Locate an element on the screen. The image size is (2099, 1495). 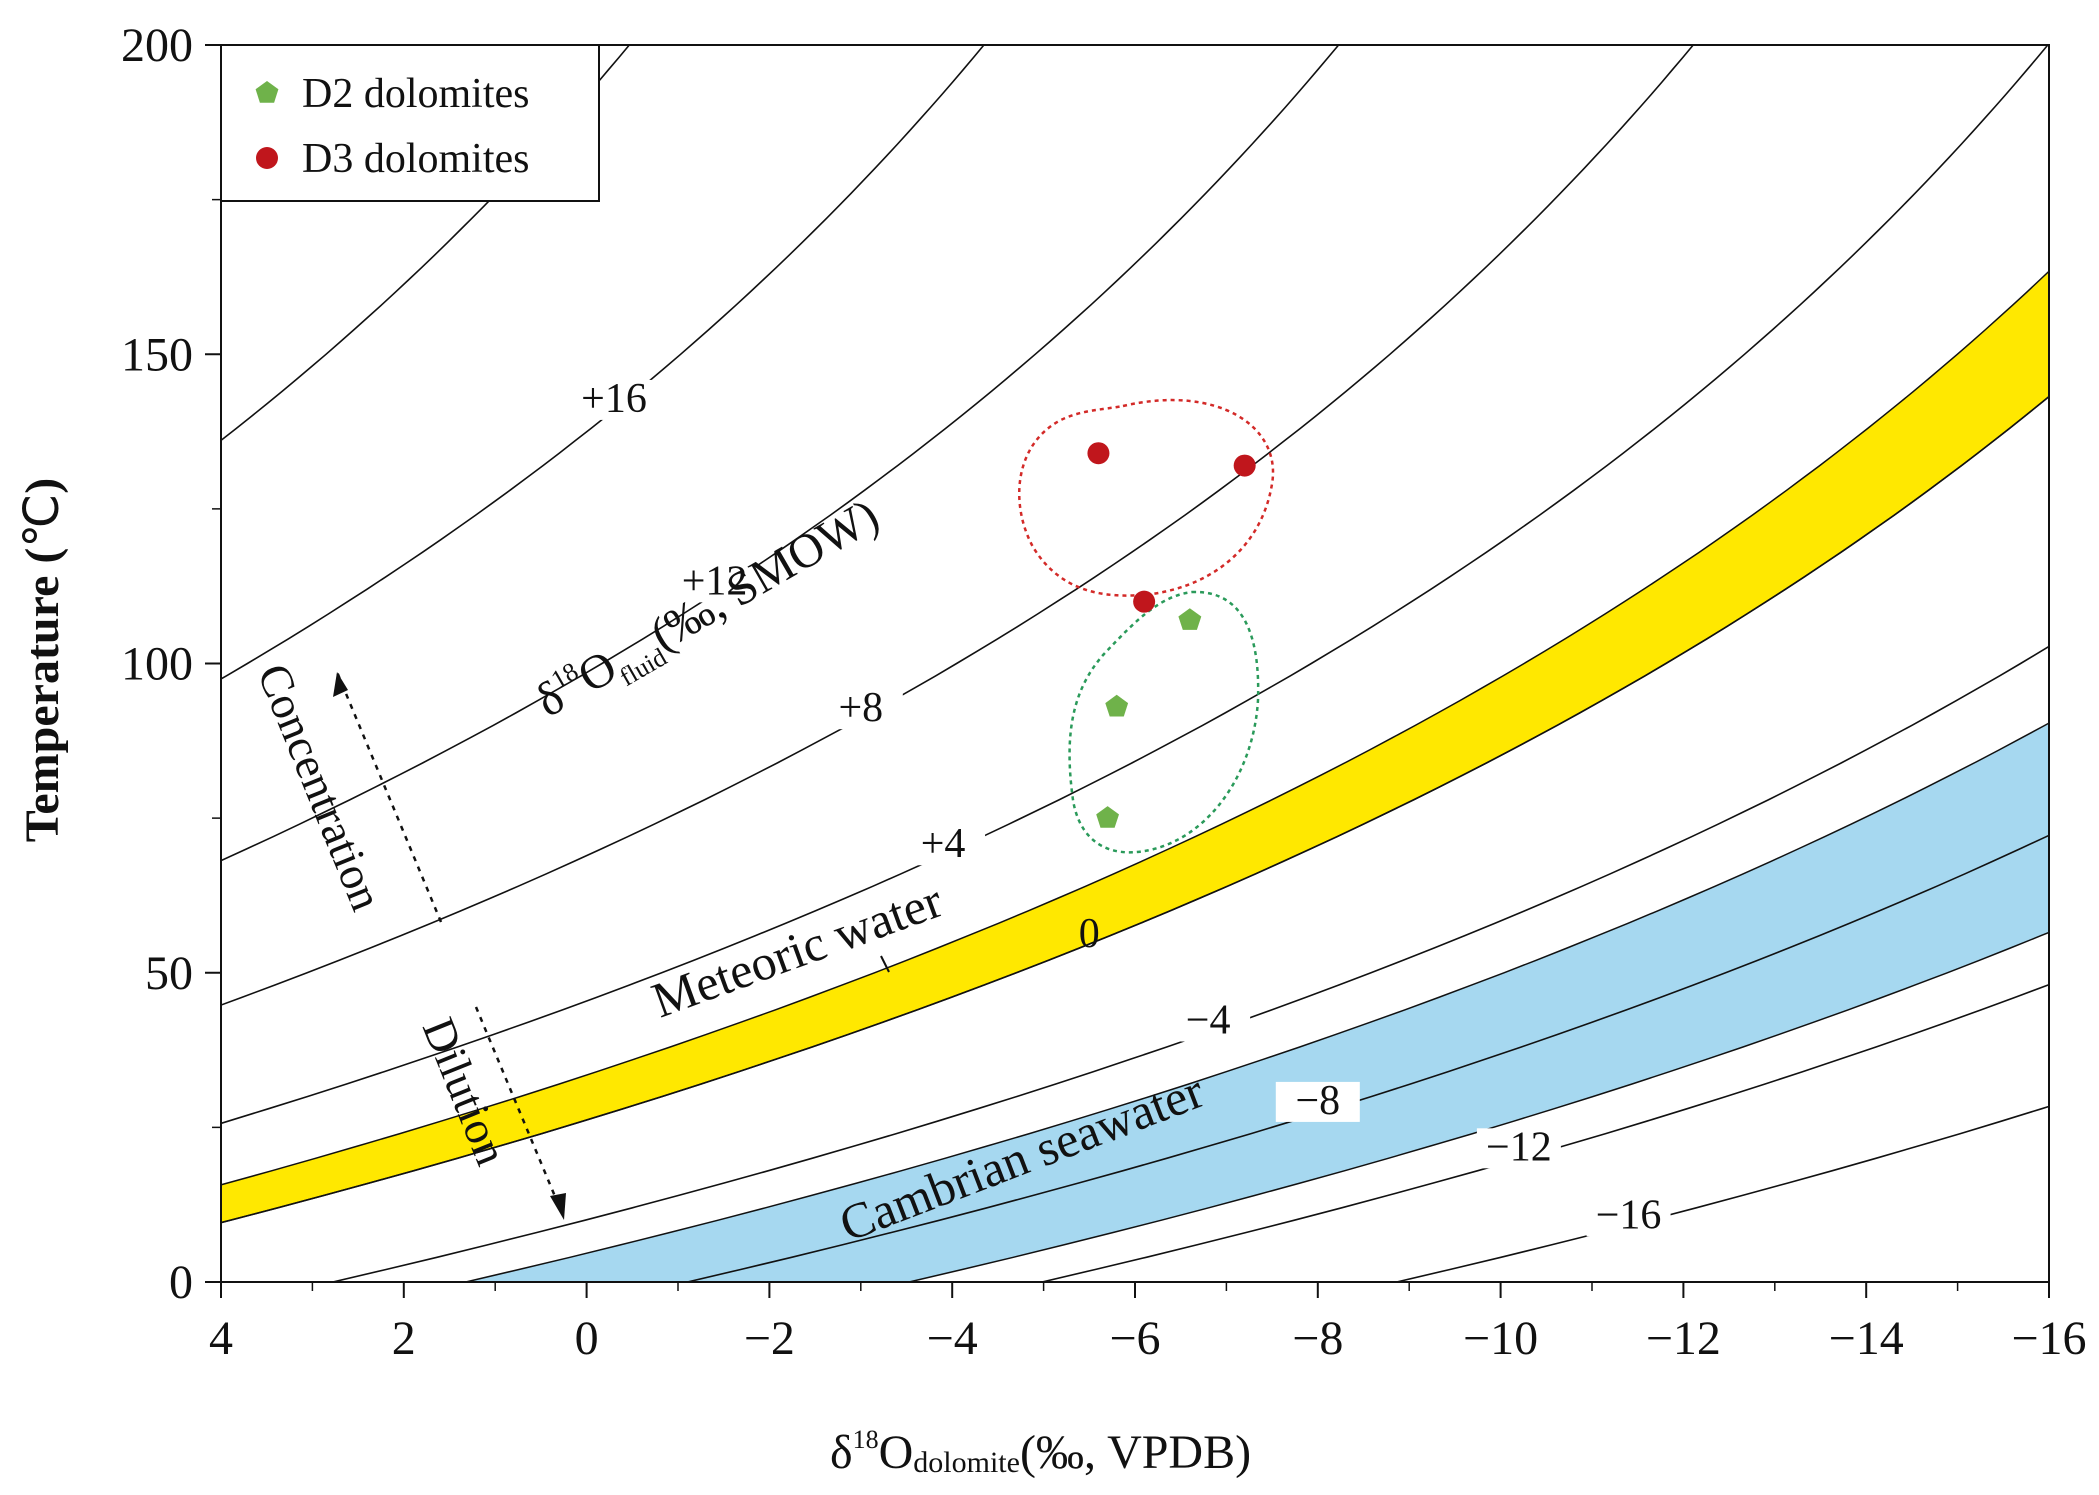
isoline-label: 0 is located at coordinates (1089, 934).